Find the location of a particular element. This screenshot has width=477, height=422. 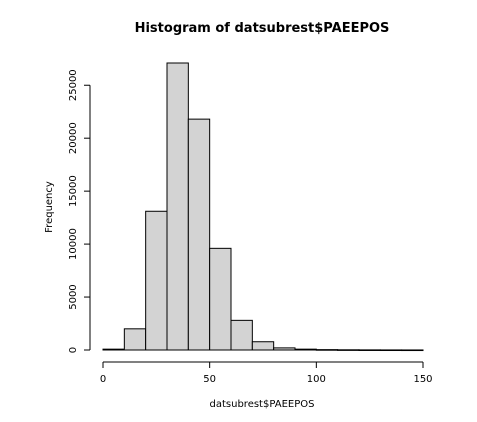

x-tick-label-150: 150 is located at coordinates (422, 379).